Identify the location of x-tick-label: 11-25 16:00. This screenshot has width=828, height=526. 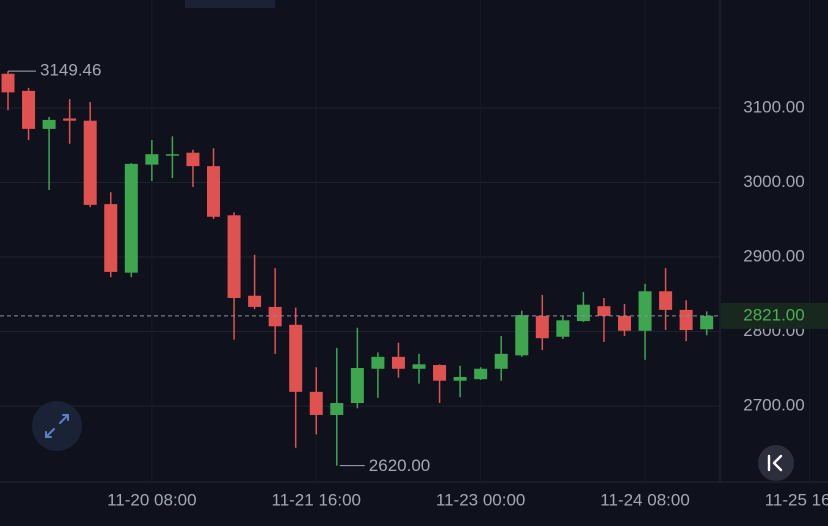
(796, 499).